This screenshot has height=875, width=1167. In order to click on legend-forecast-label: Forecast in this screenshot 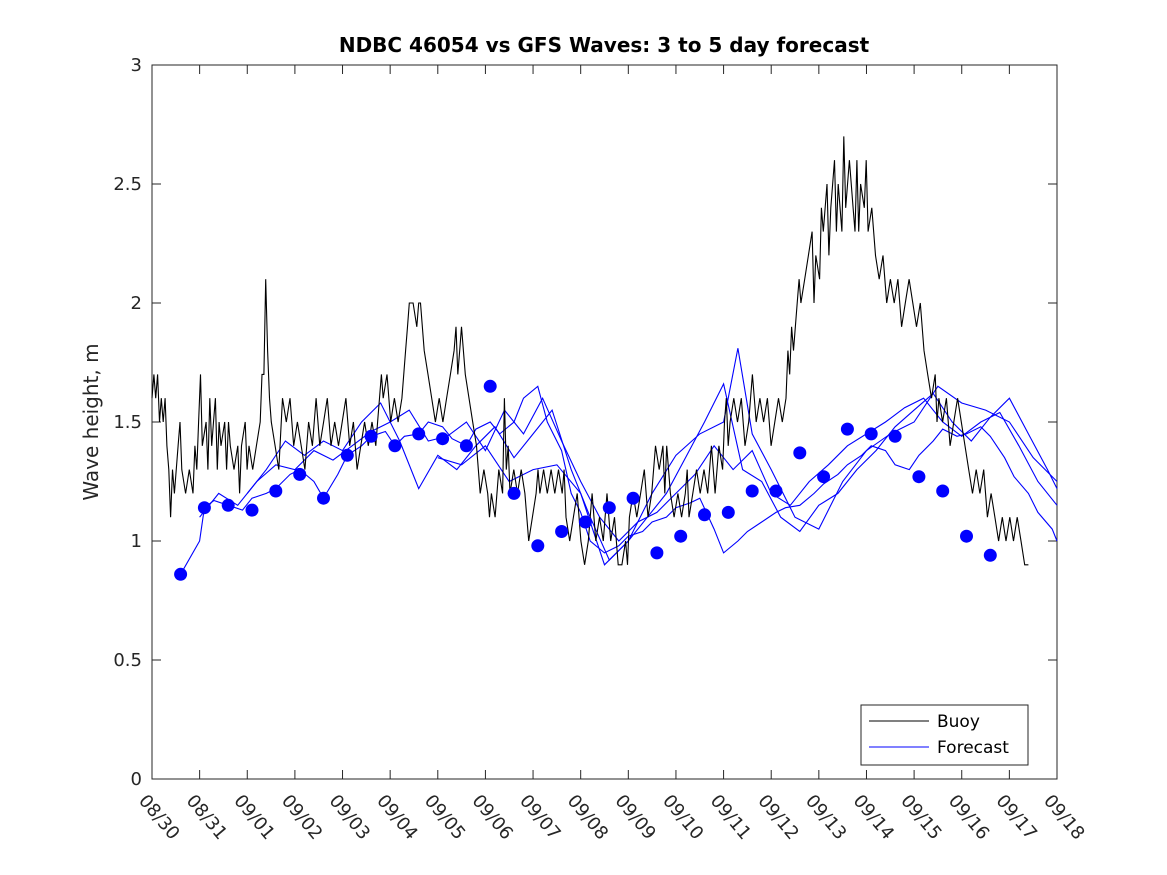, I will do `click(973, 748)`.